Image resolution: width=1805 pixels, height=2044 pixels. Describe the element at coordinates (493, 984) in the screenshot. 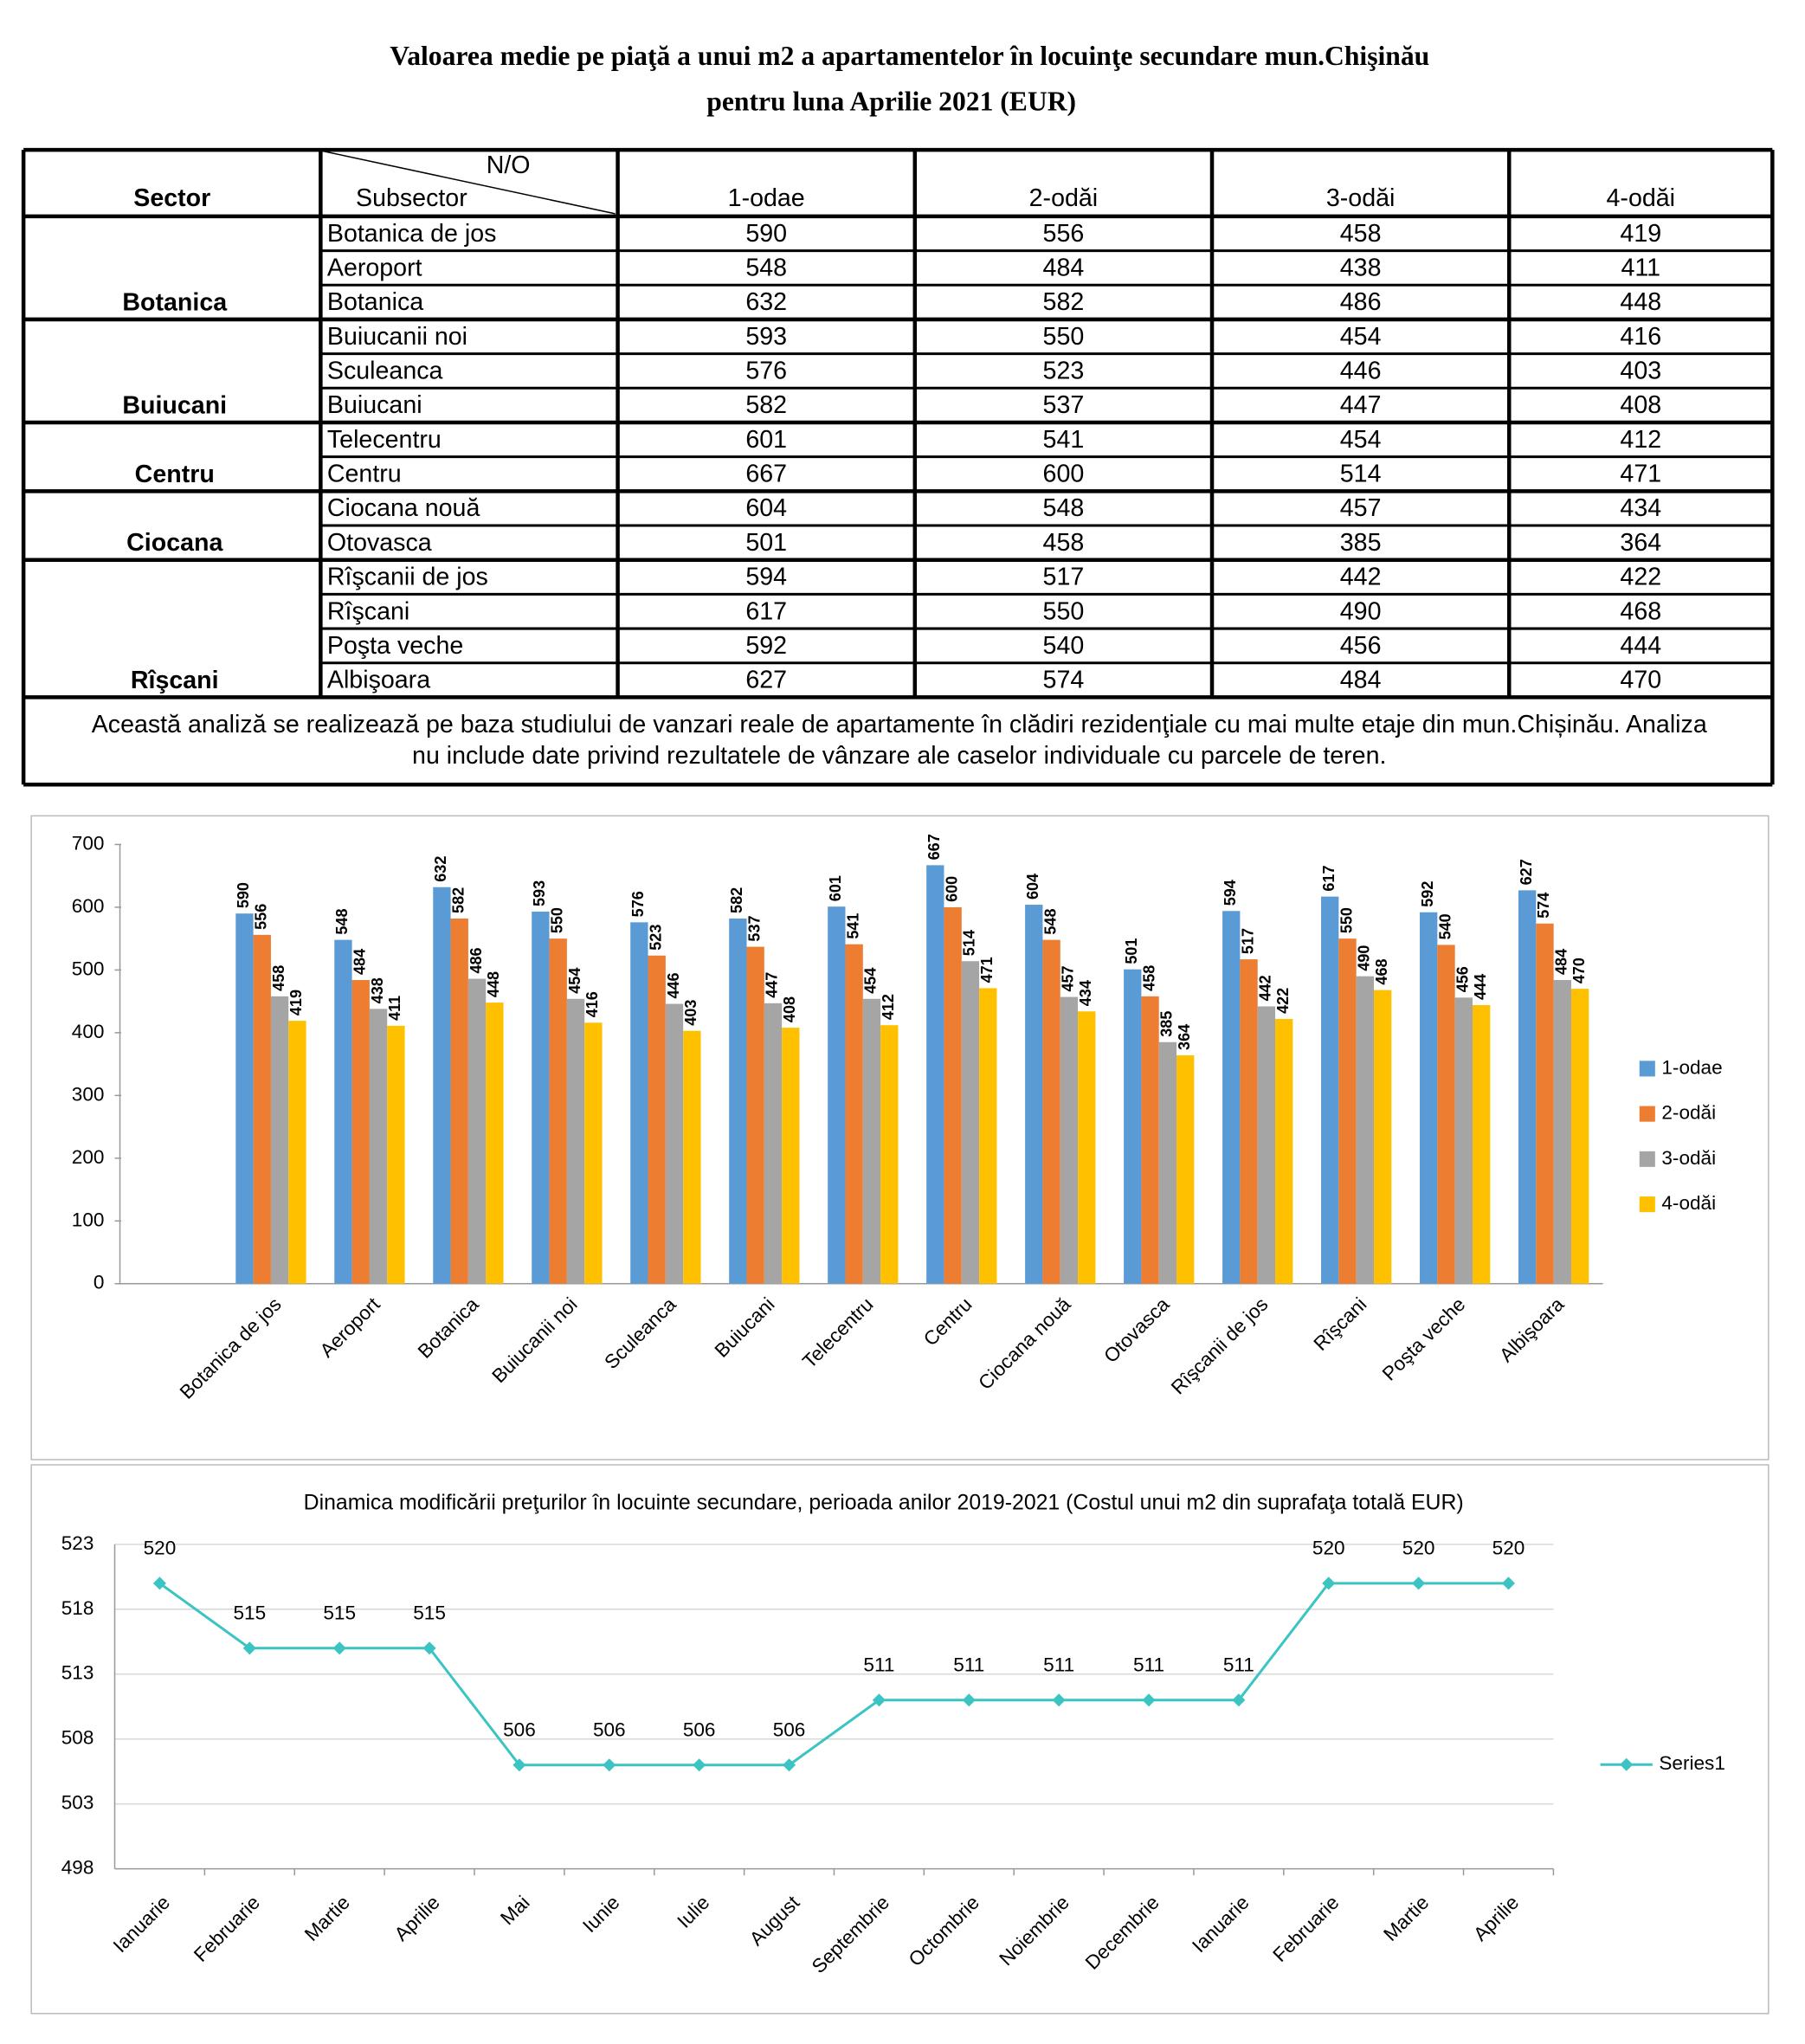

I see `data-label: 448` at that location.